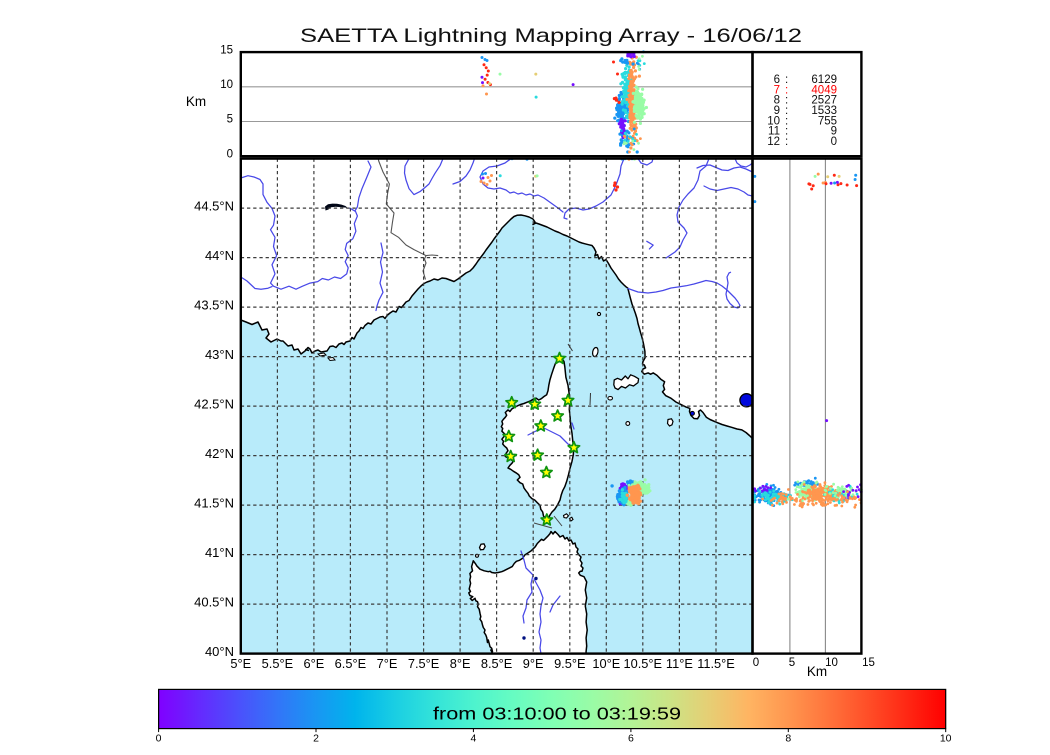 The image size is (1050, 755). Describe the element at coordinates (824, 90) in the screenshot. I see `svg-text: 4049` at that location.